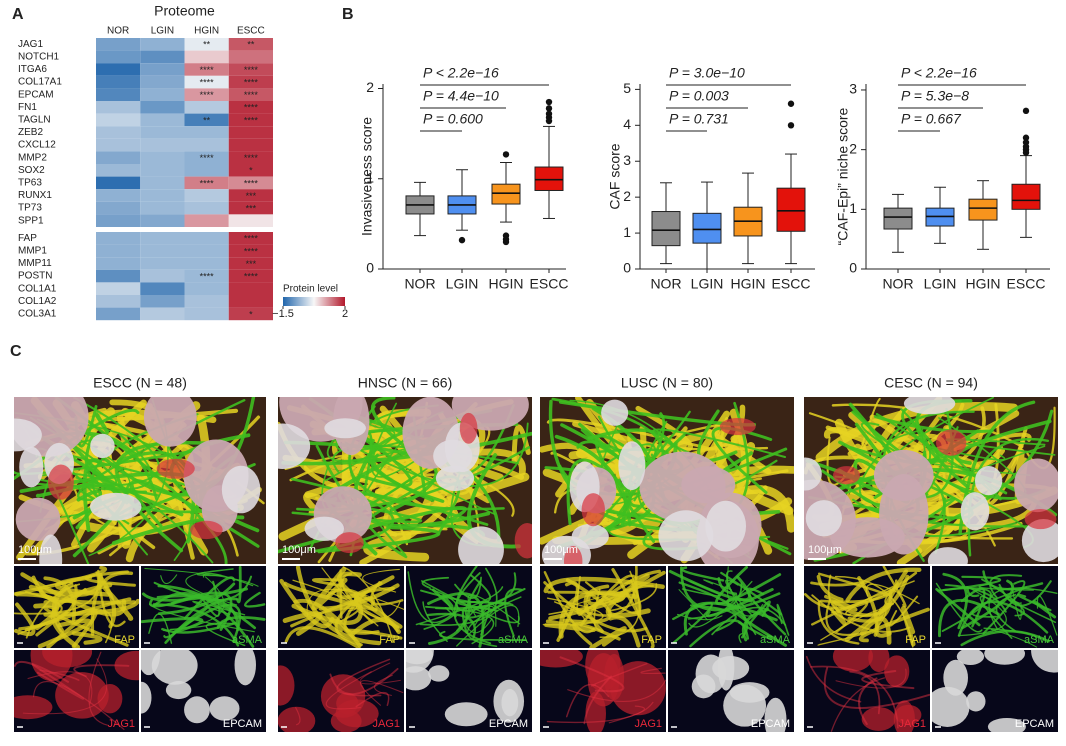  I want to click on row-label: JAG1, so click(30, 44).